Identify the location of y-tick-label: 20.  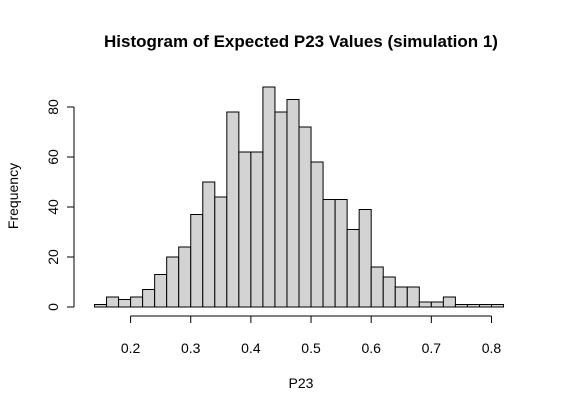
(53, 257).